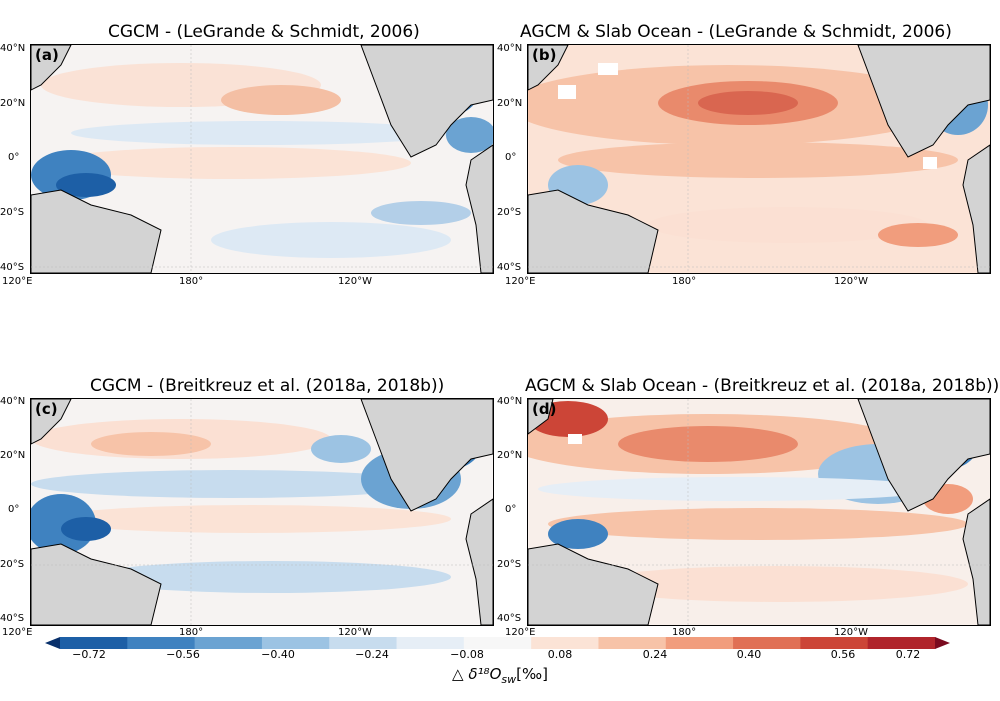  I want to click on colorbar-tick: −0.40, so click(278, 654).